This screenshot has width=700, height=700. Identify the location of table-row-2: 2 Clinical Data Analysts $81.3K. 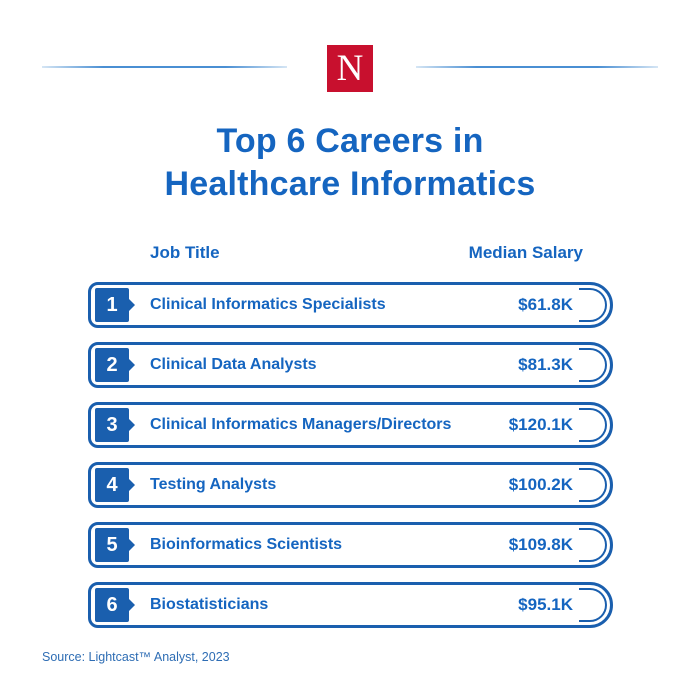
(350, 365).